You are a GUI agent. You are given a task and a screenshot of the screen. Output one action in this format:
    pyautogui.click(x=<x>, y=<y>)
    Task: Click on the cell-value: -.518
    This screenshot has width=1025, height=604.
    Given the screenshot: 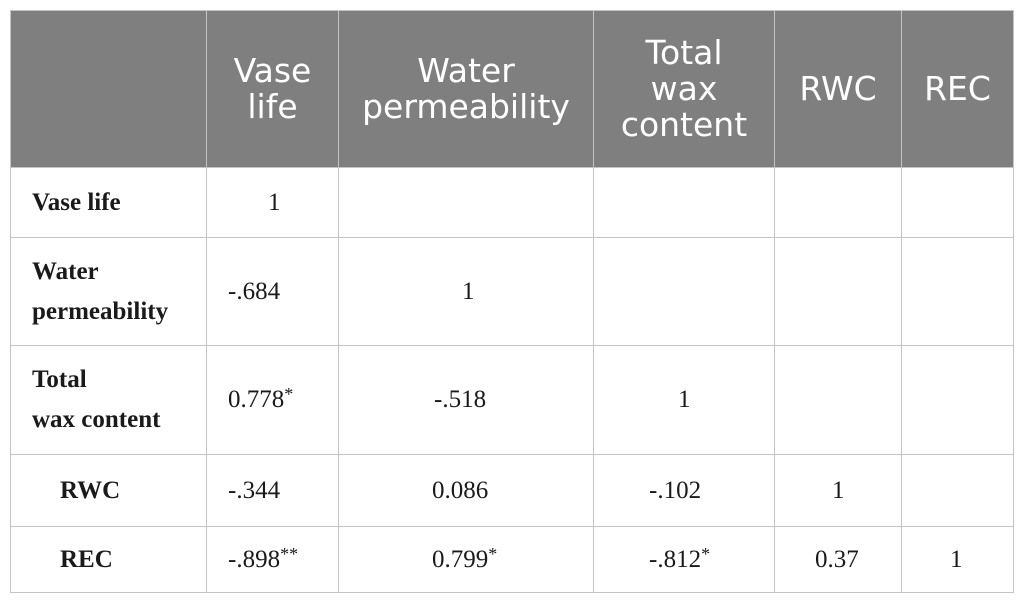 What is the action you would take?
    pyautogui.click(x=460, y=399)
    